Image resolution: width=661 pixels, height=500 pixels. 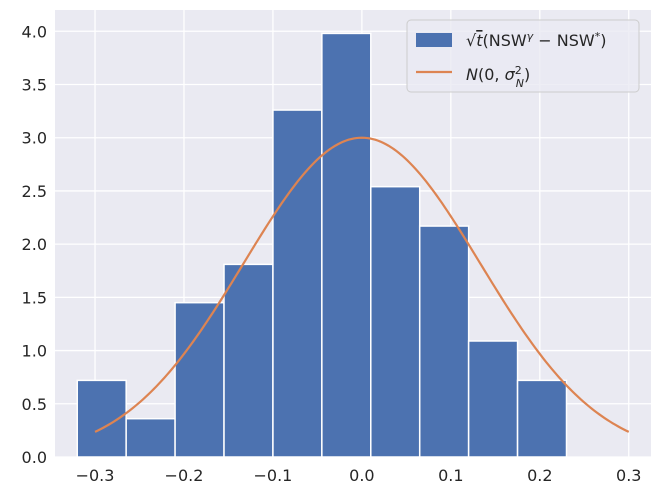 I want to click on x-tick-label: 0.0, so click(x=361, y=475).